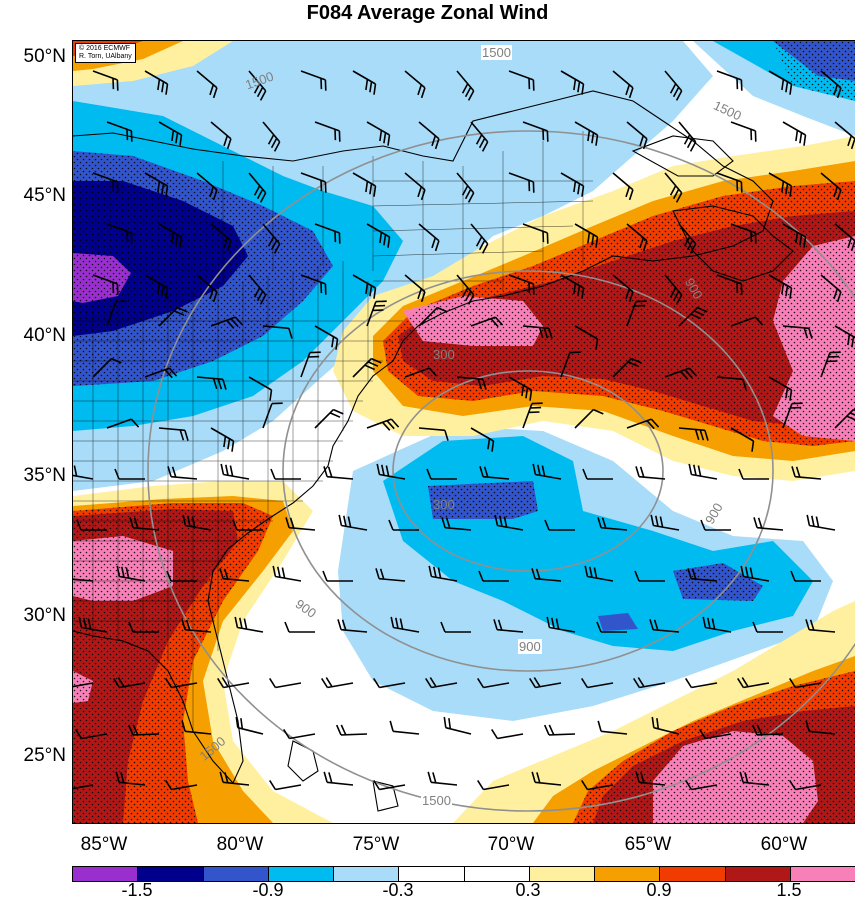 Image resolution: width=855 pixels, height=900 pixels. What do you see at coordinates (511, 844) in the screenshot?
I see `lon-label-70: 70°W` at bounding box center [511, 844].